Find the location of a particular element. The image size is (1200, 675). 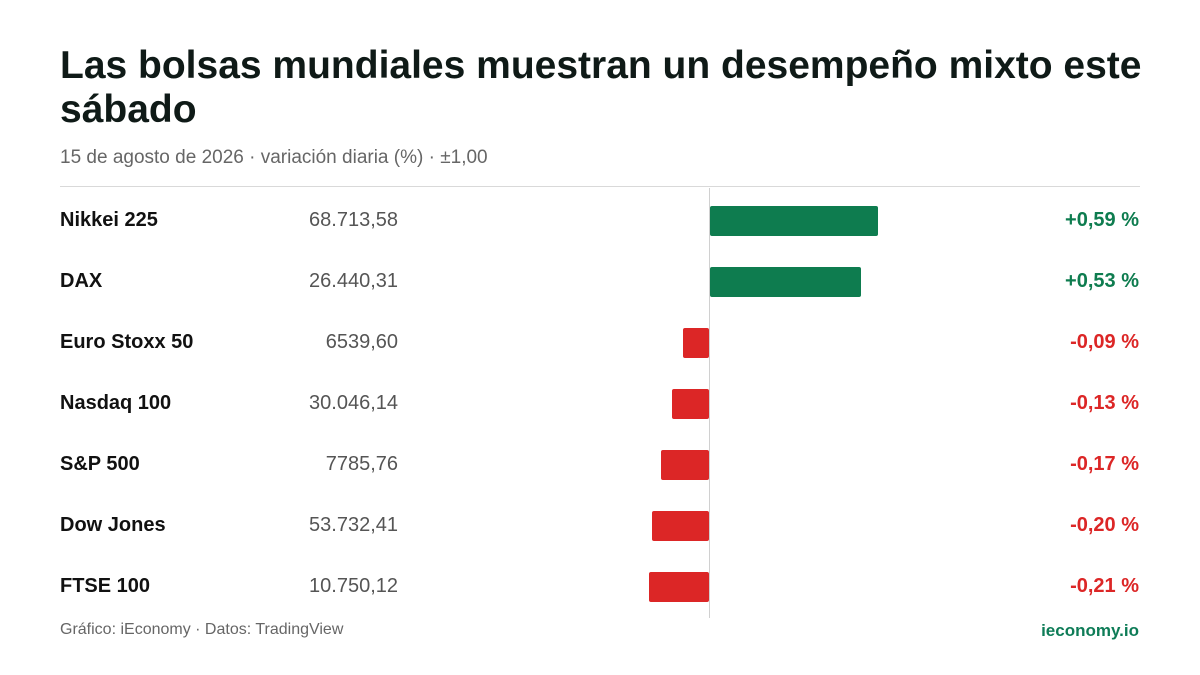

change-percent-label: -0,13 % is located at coordinates (1104, 403).